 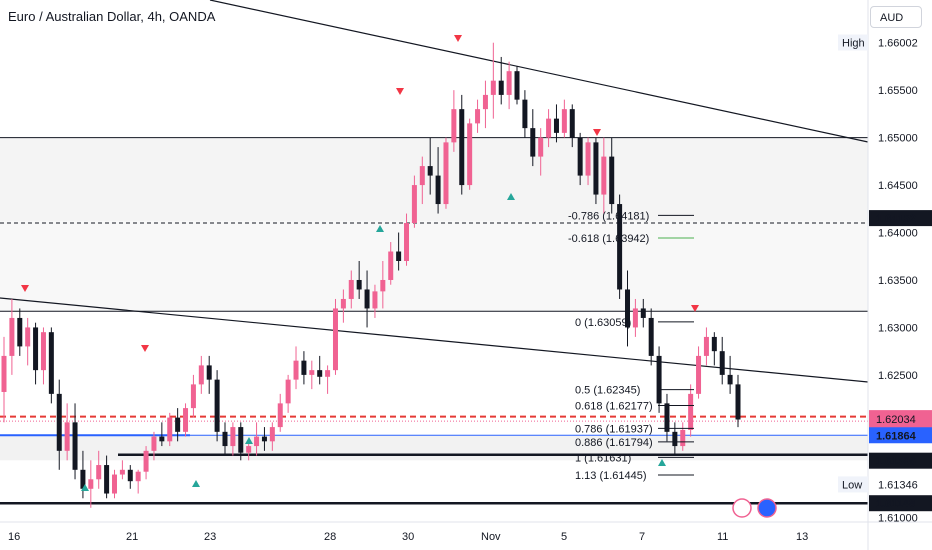 What do you see at coordinates (434, 179) in the screenshot?
I see `zone-upper` at bounding box center [434, 179].